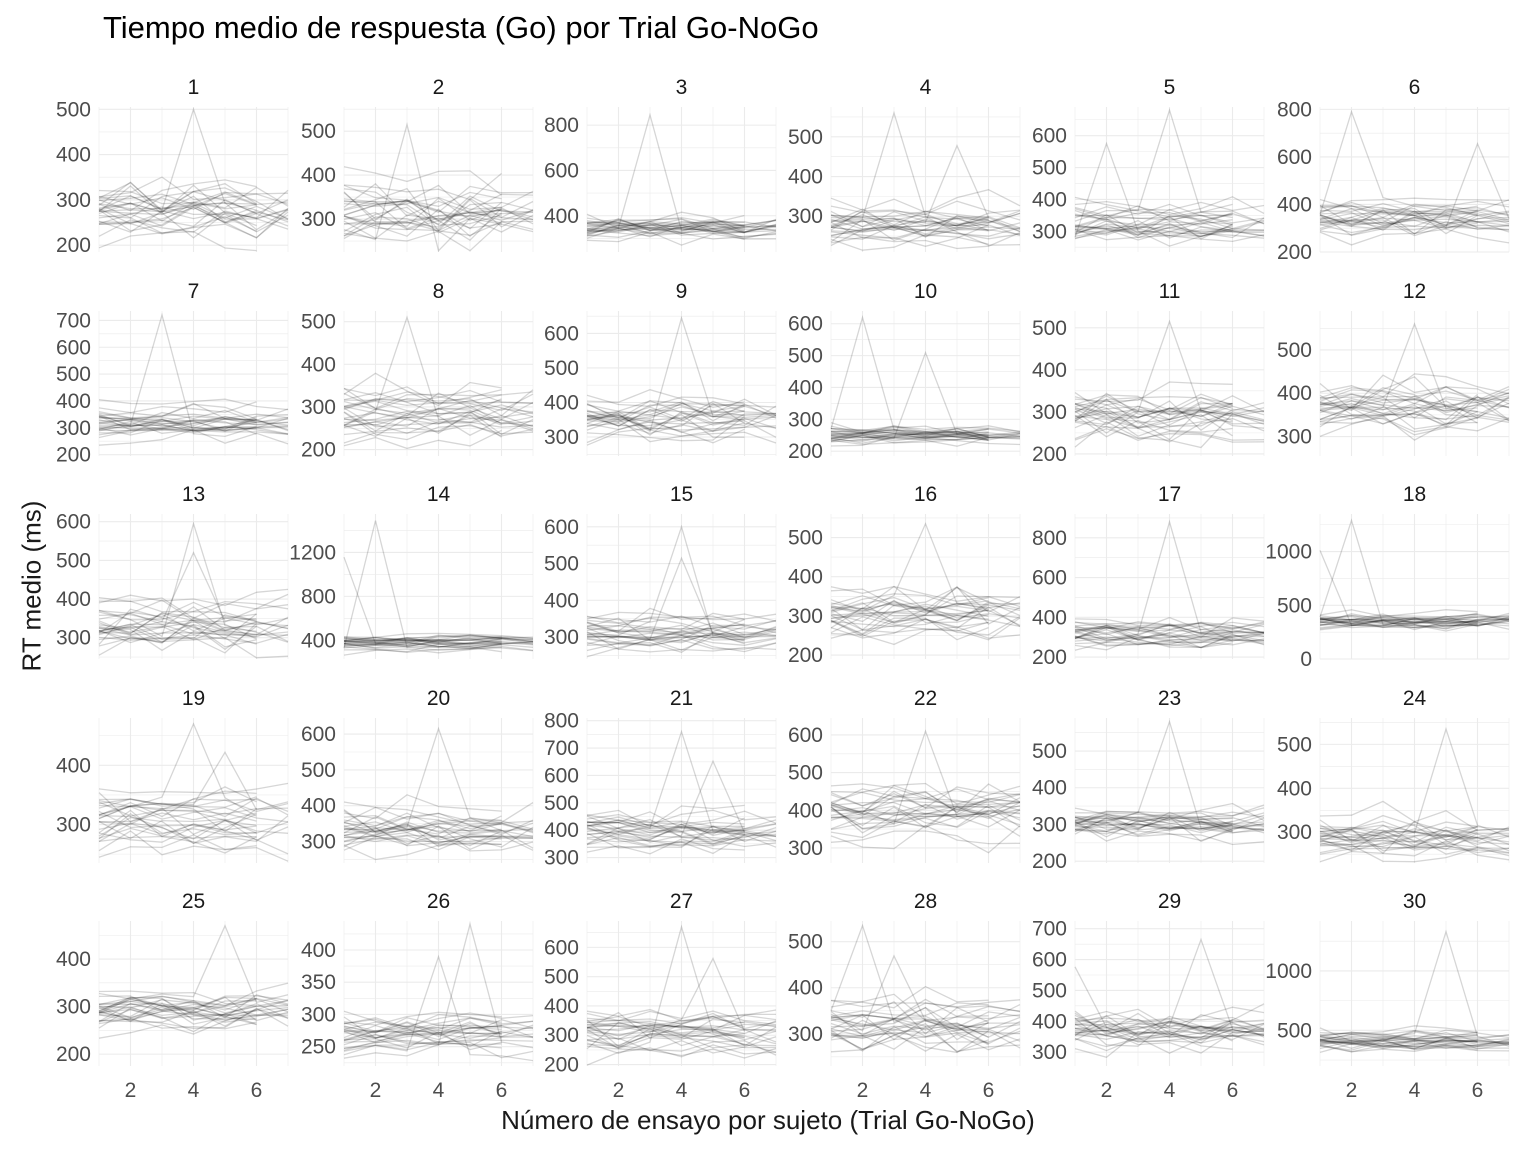  Describe the element at coordinates (1306, 659) in the screenshot. I see `y-tick-label: 0` at that location.